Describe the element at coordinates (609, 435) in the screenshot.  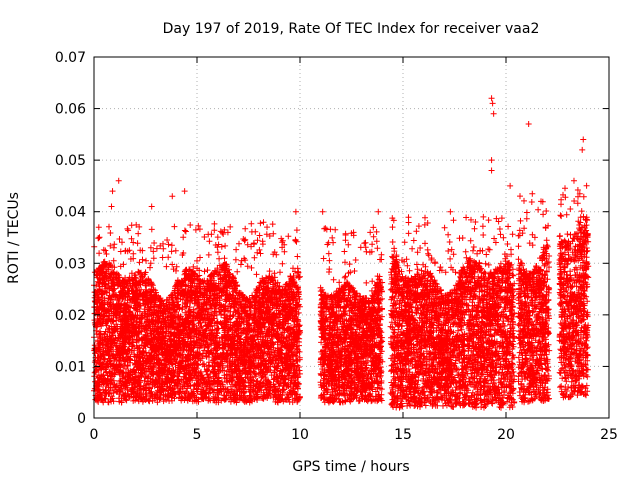
I see `x-tick-label: 25` at that location.